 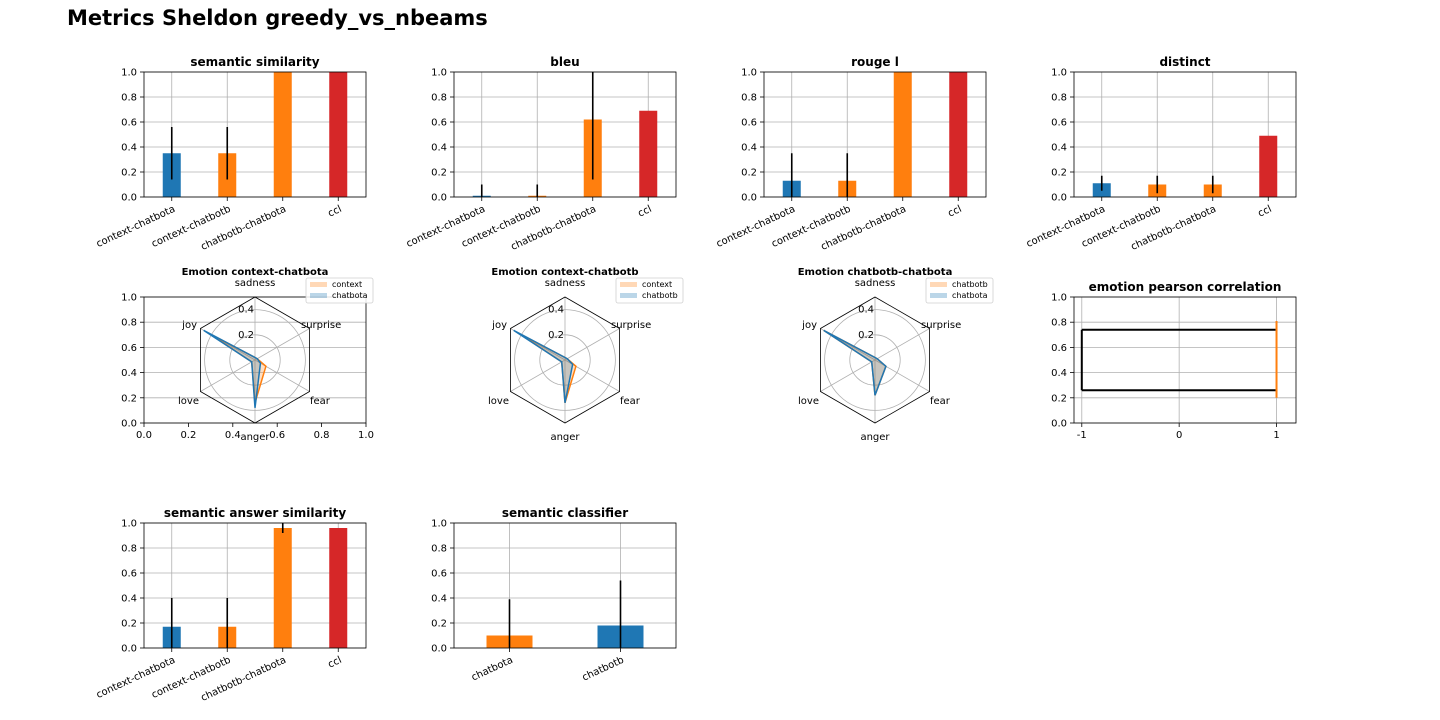 I want to click on bar-chatbotb-chatbota, so click(x=282, y=588).